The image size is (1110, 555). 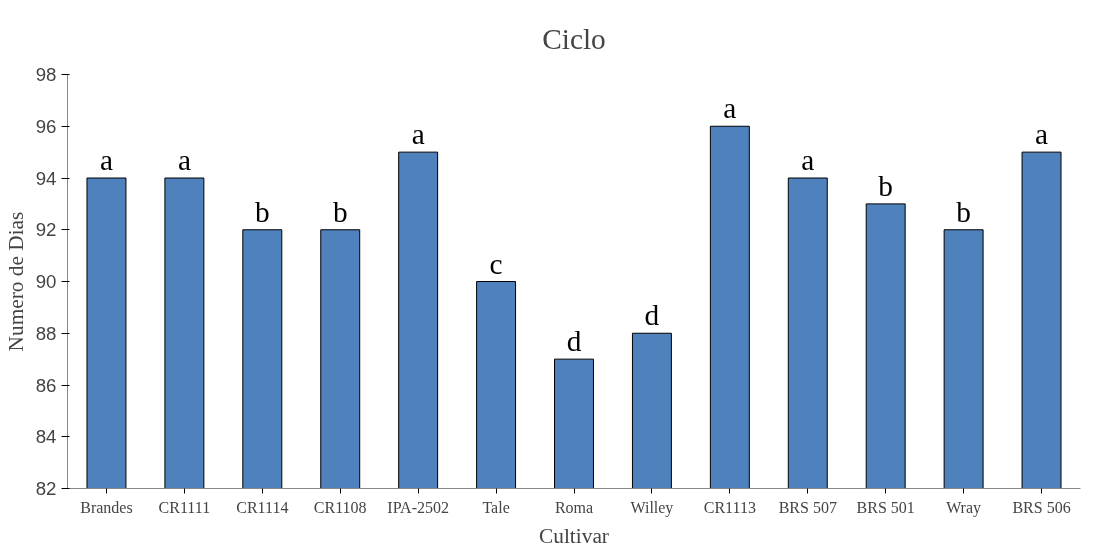 What do you see at coordinates (418, 507) in the screenshot?
I see `x-tick-label: IPA-2502` at bounding box center [418, 507].